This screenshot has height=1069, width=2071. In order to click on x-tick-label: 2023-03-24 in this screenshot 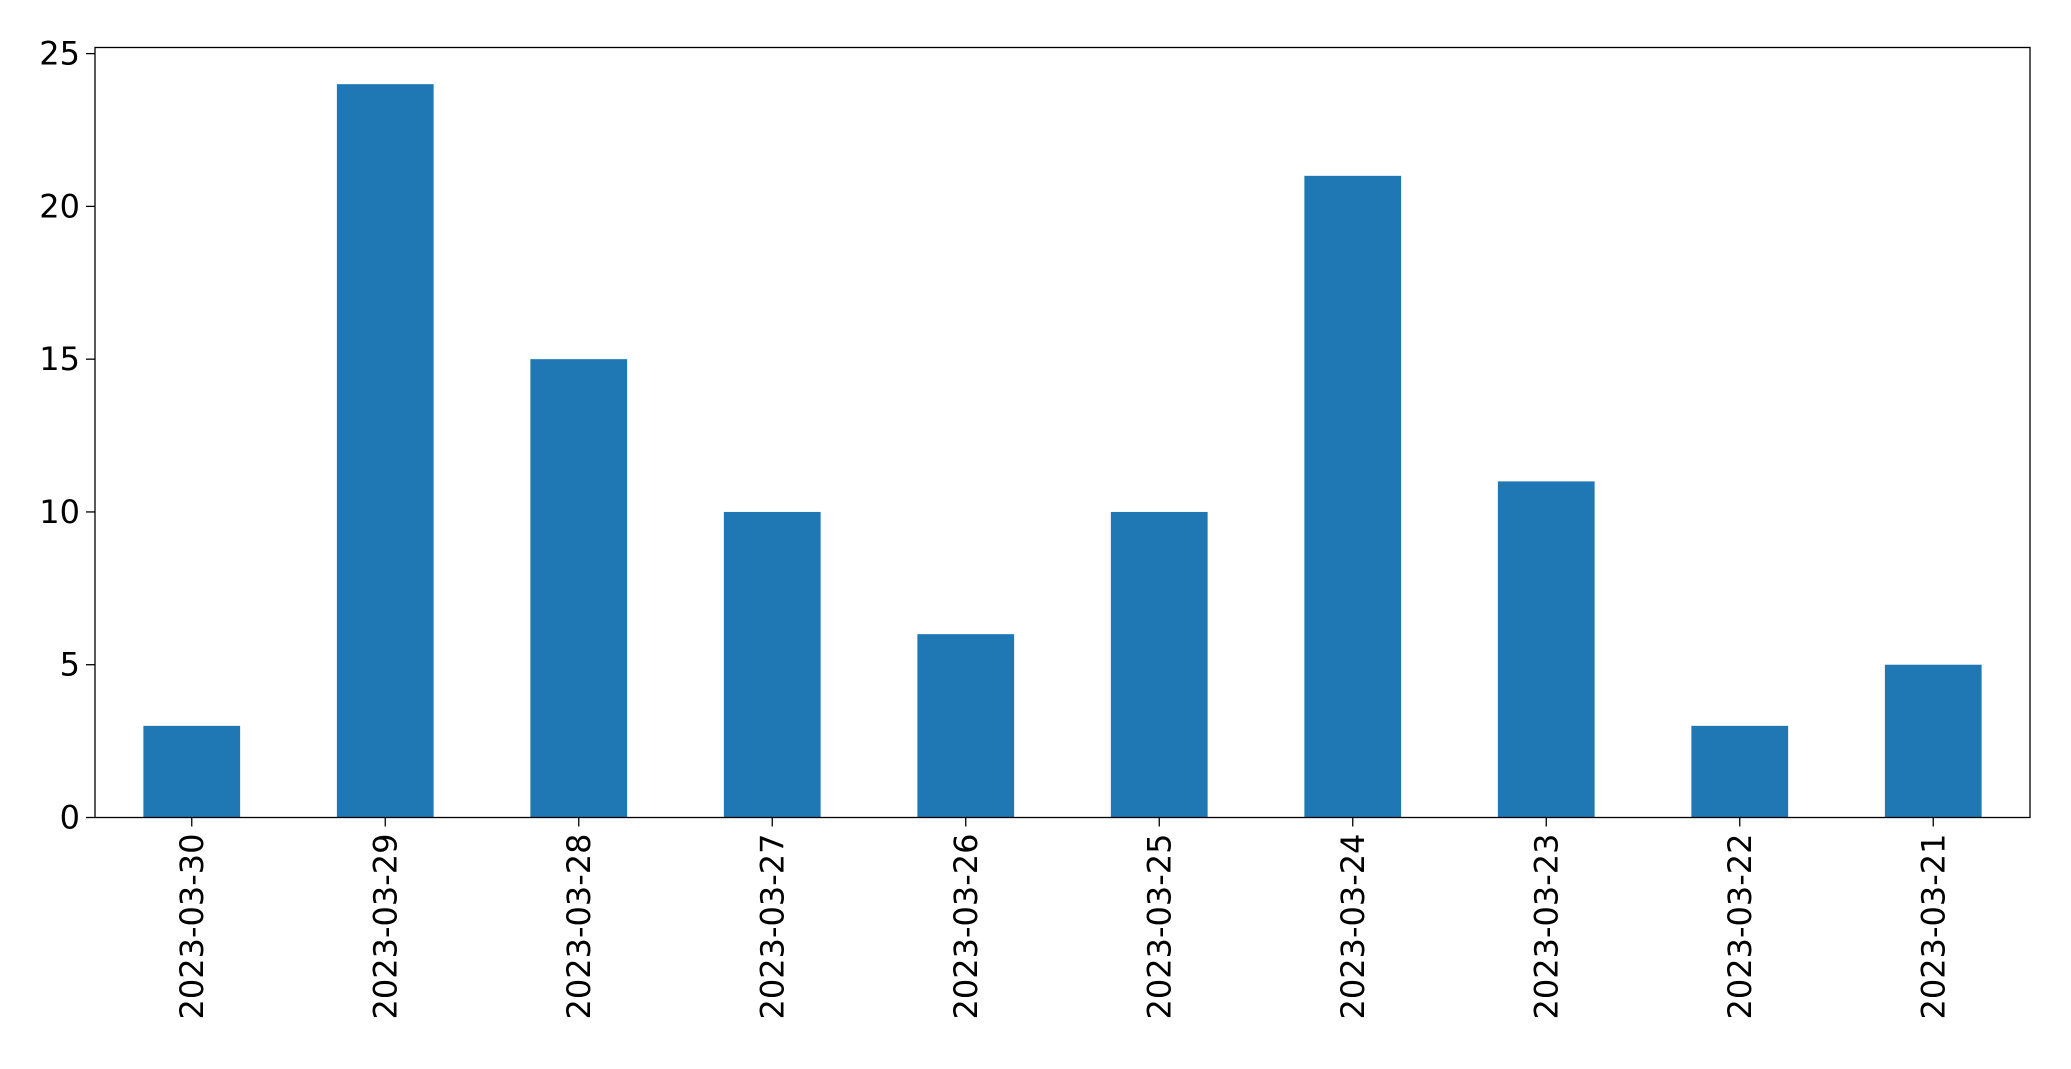, I will do `click(1353, 927)`.